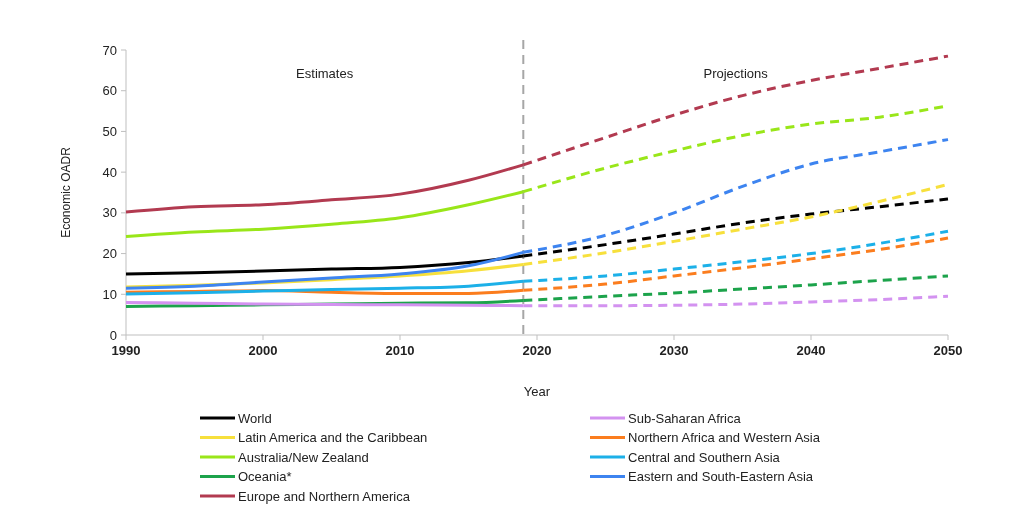 The image size is (1022, 513). I want to click on x-tick-label: 2040, so click(811, 350).